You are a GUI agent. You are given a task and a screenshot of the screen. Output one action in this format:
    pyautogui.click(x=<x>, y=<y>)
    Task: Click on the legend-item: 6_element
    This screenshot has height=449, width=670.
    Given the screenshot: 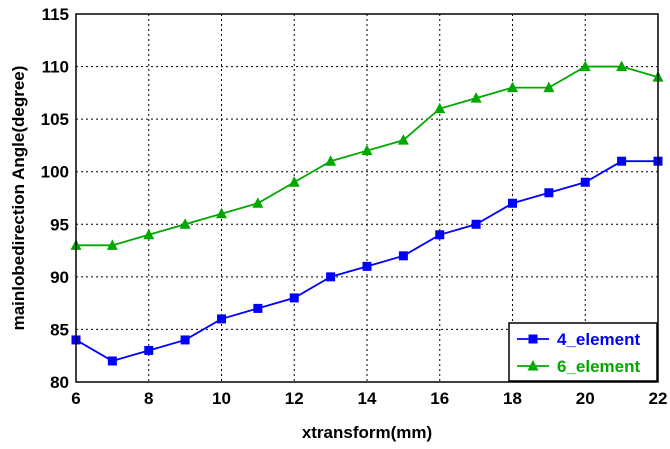 What is the action you would take?
    pyautogui.click(x=578, y=366)
    